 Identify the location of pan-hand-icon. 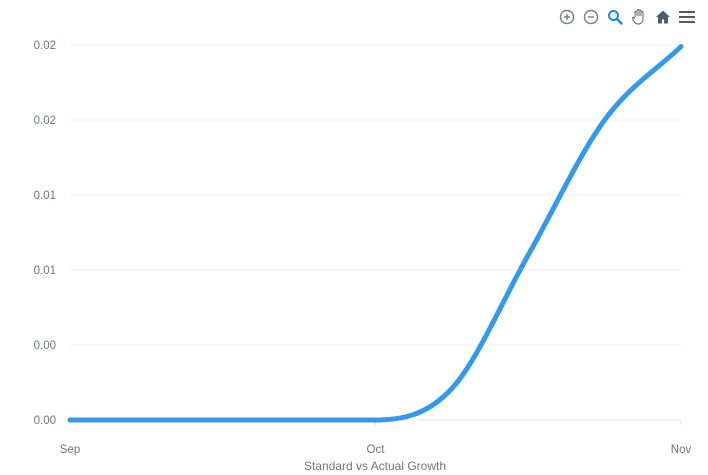
(639, 17).